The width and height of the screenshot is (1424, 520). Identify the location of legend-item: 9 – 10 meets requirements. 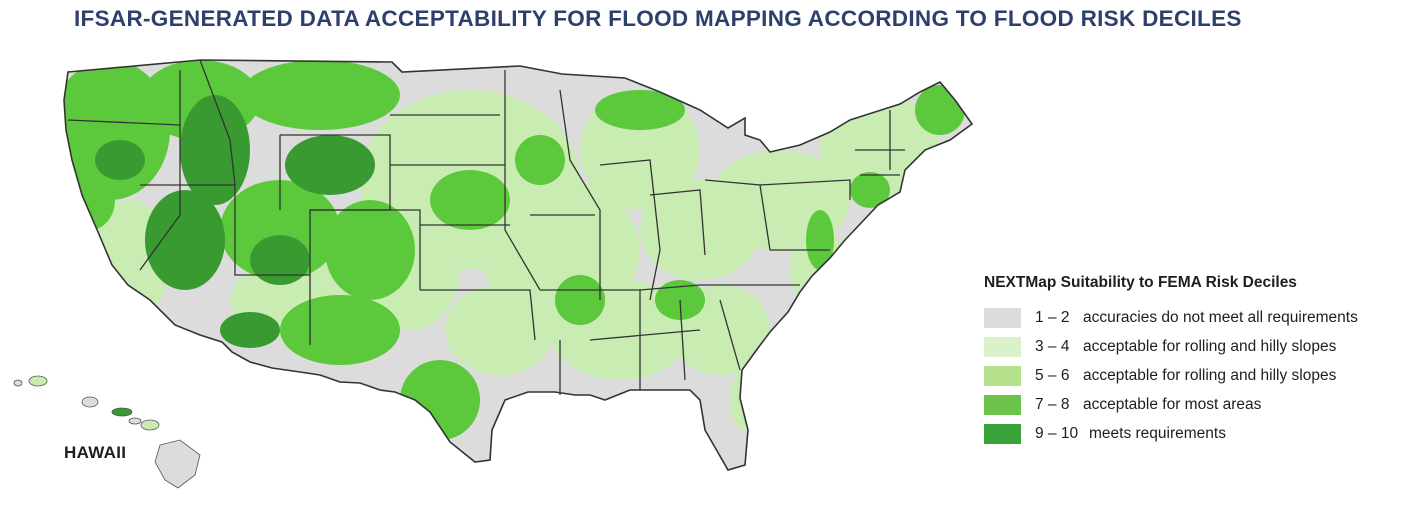
(1199, 433).